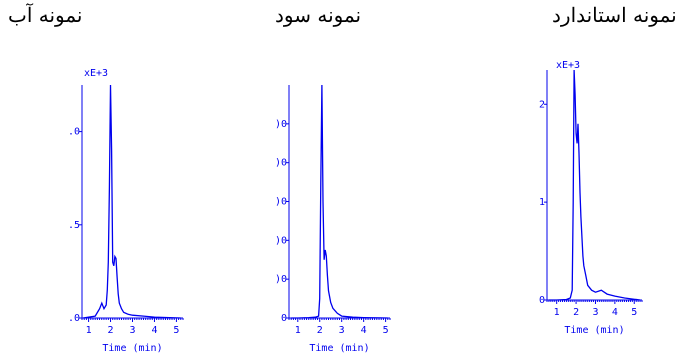 The image size is (685, 362). I want to click on soil-x-tick-label: 3, so click(342, 330).